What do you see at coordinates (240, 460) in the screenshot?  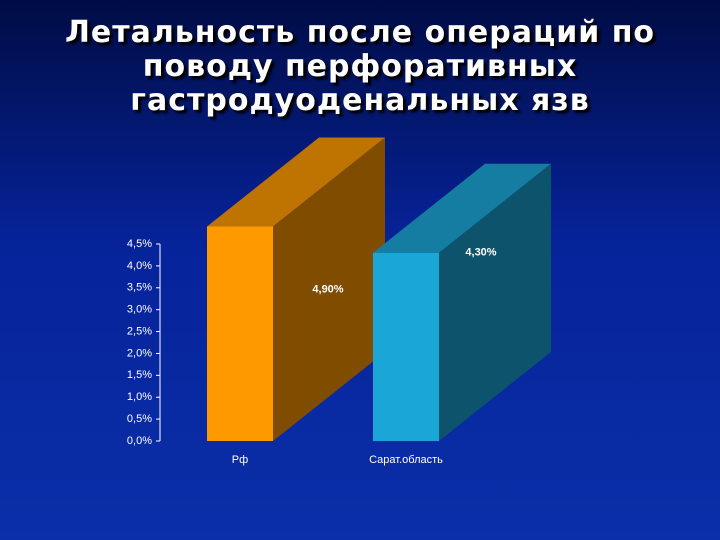 I see `x-tick-label: Рф` at bounding box center [240, 460].